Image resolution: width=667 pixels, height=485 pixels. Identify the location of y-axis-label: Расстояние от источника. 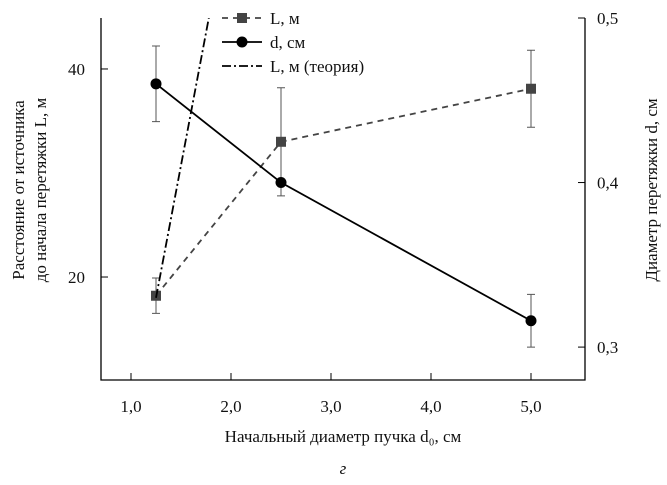
(18, 190).